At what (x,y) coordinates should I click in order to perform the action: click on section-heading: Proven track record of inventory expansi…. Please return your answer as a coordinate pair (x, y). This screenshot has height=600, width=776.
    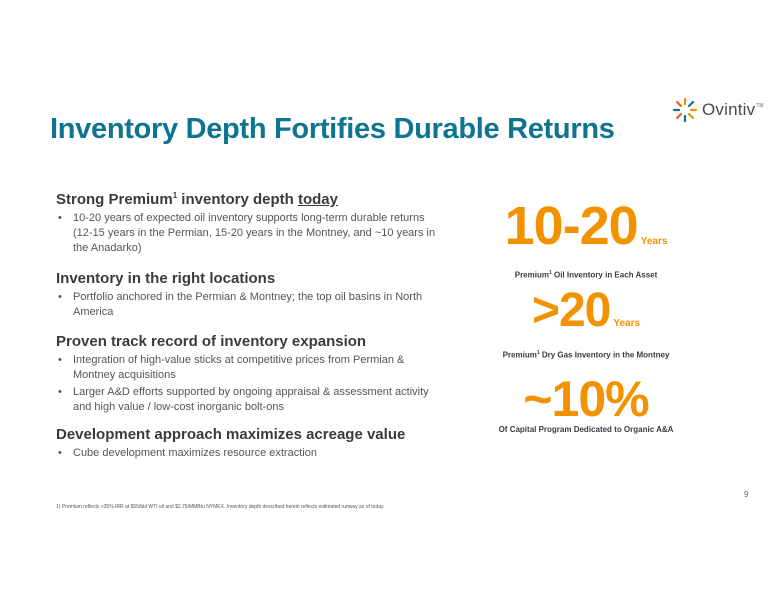
    Looking at the image, I should click on (211, 341).